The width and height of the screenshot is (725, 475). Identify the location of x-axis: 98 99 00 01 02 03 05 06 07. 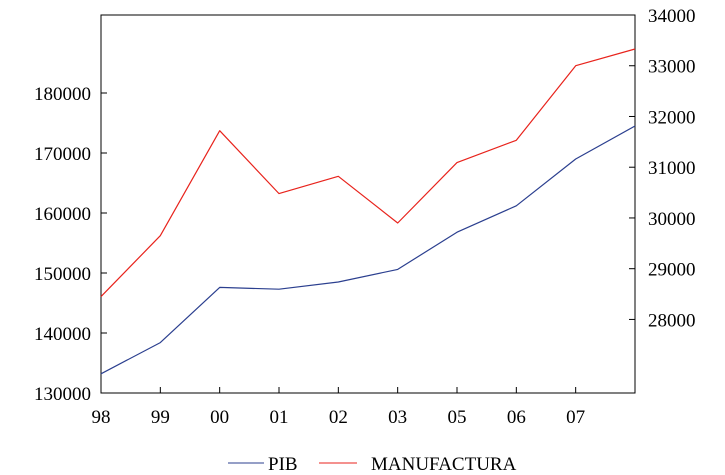
(364, 407).